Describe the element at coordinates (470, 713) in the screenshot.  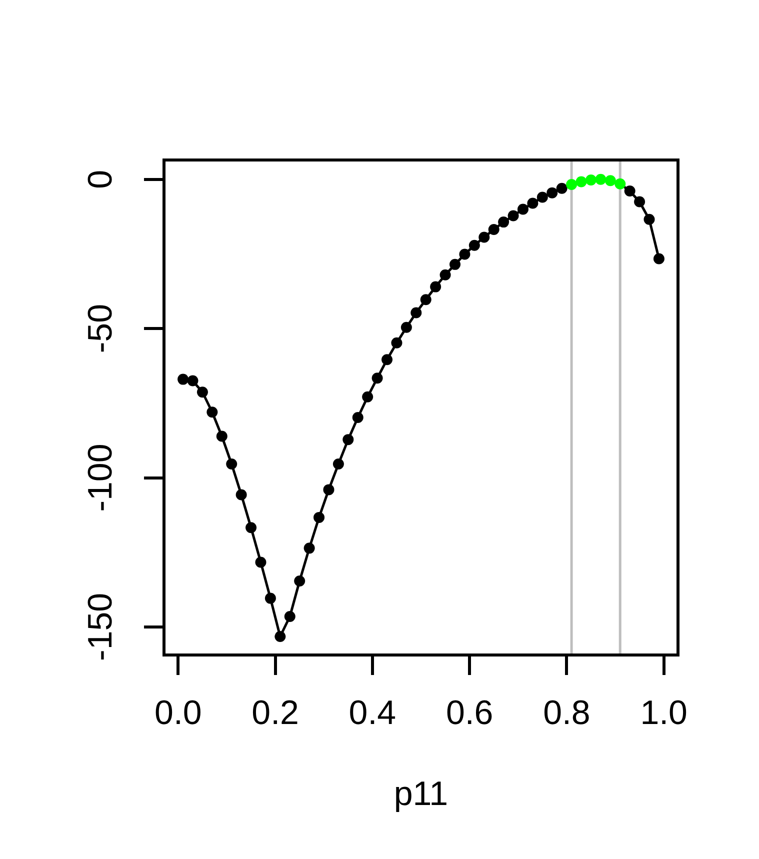
I see `x-tick-label: 0.6` at that location.